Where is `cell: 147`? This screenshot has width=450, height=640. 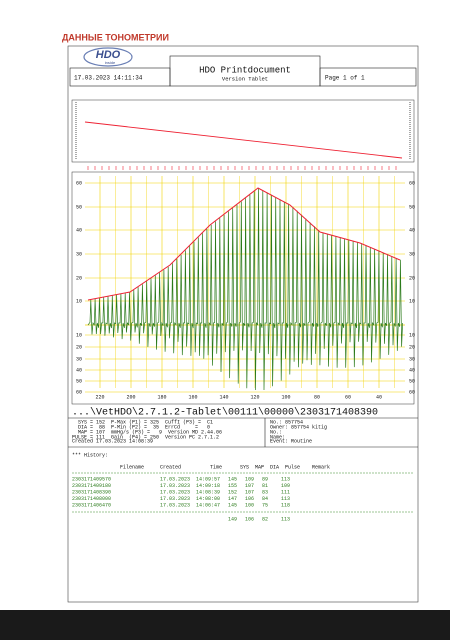
cell: 147 is located at coordinates (232, 499).